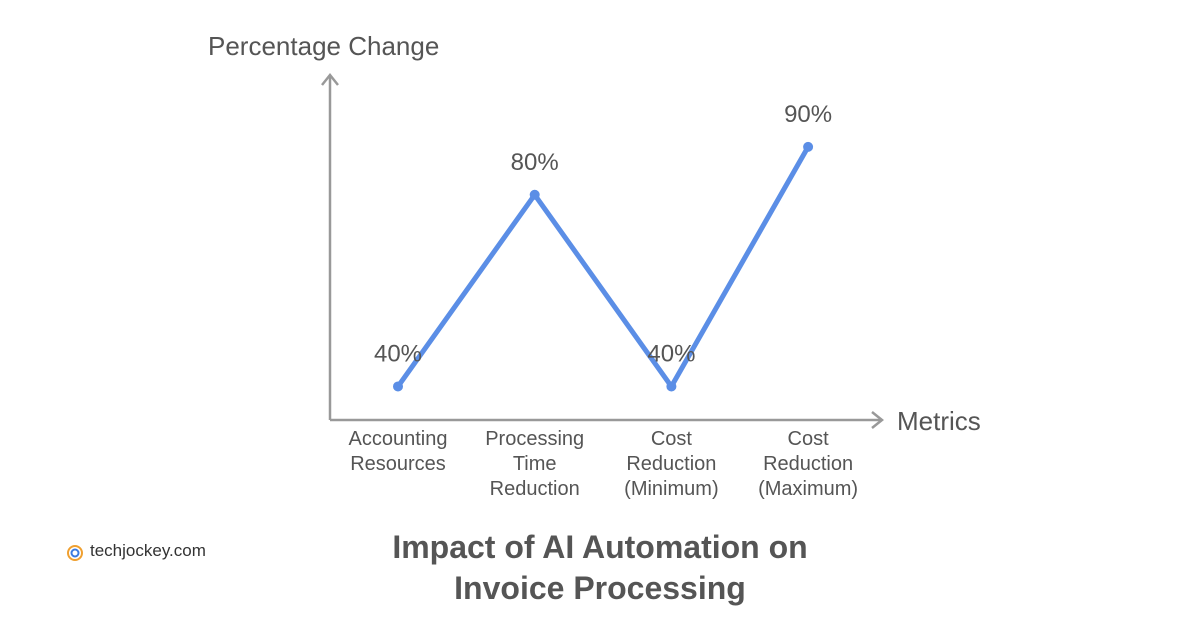 This screenshot has height=628, width=1200. What do you see at coordinates (398, 451) in the screenshot?
I see `x-tick-label: Accounting Resources` at bounding box center [398, 451].